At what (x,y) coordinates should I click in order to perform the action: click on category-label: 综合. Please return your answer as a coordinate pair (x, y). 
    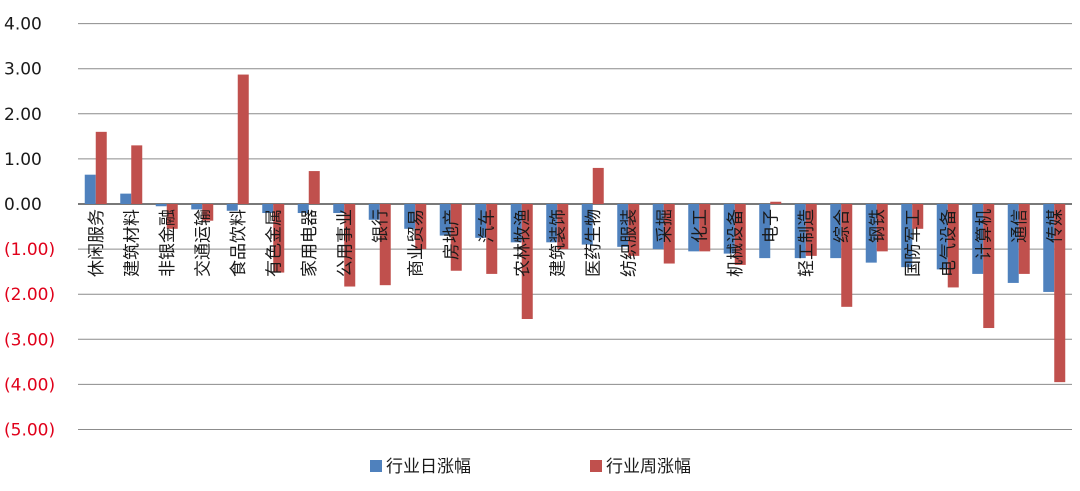
    Looking at the image, I should click on (842, 226).